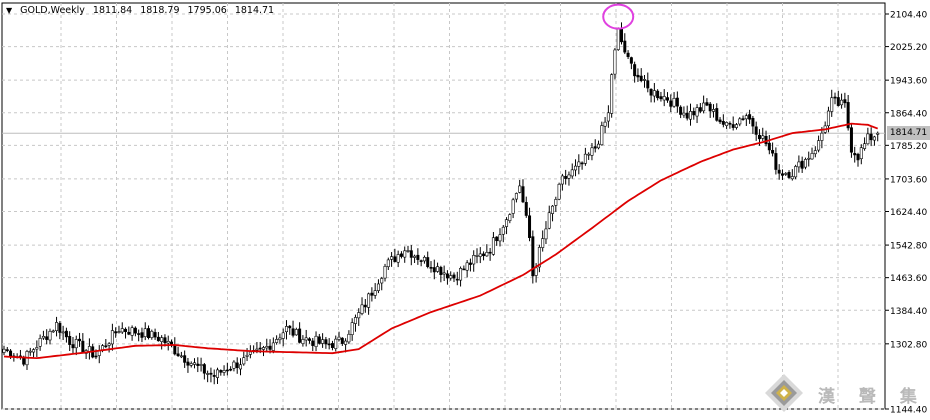 This screenshot has height=420, width=930. What do you see at coordinates (9, 10) in the screenshot?
I see `dropdown-triangle-icon: ▼` at bounding box center [9, 10].